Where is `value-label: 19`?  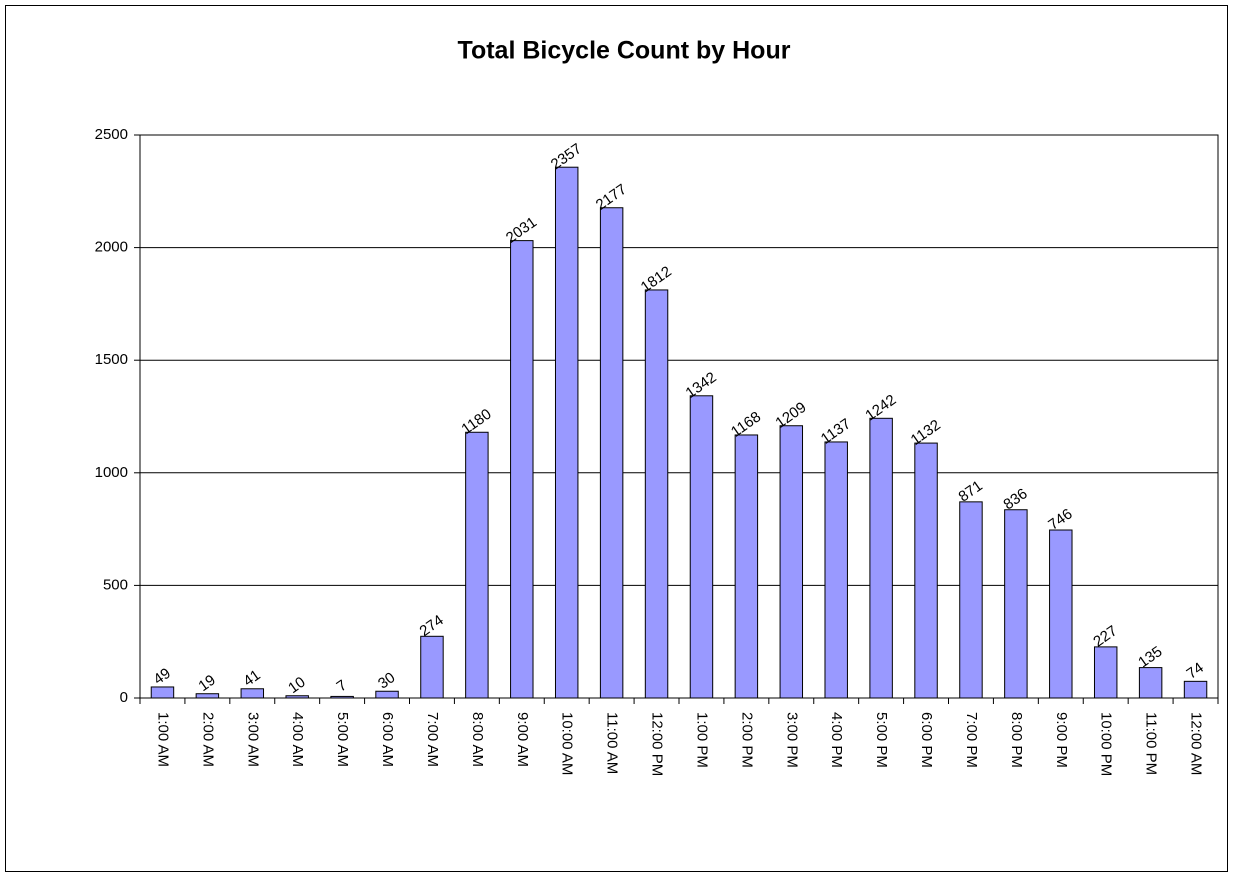 value-label: 19 is located at coordinates (206, 683).